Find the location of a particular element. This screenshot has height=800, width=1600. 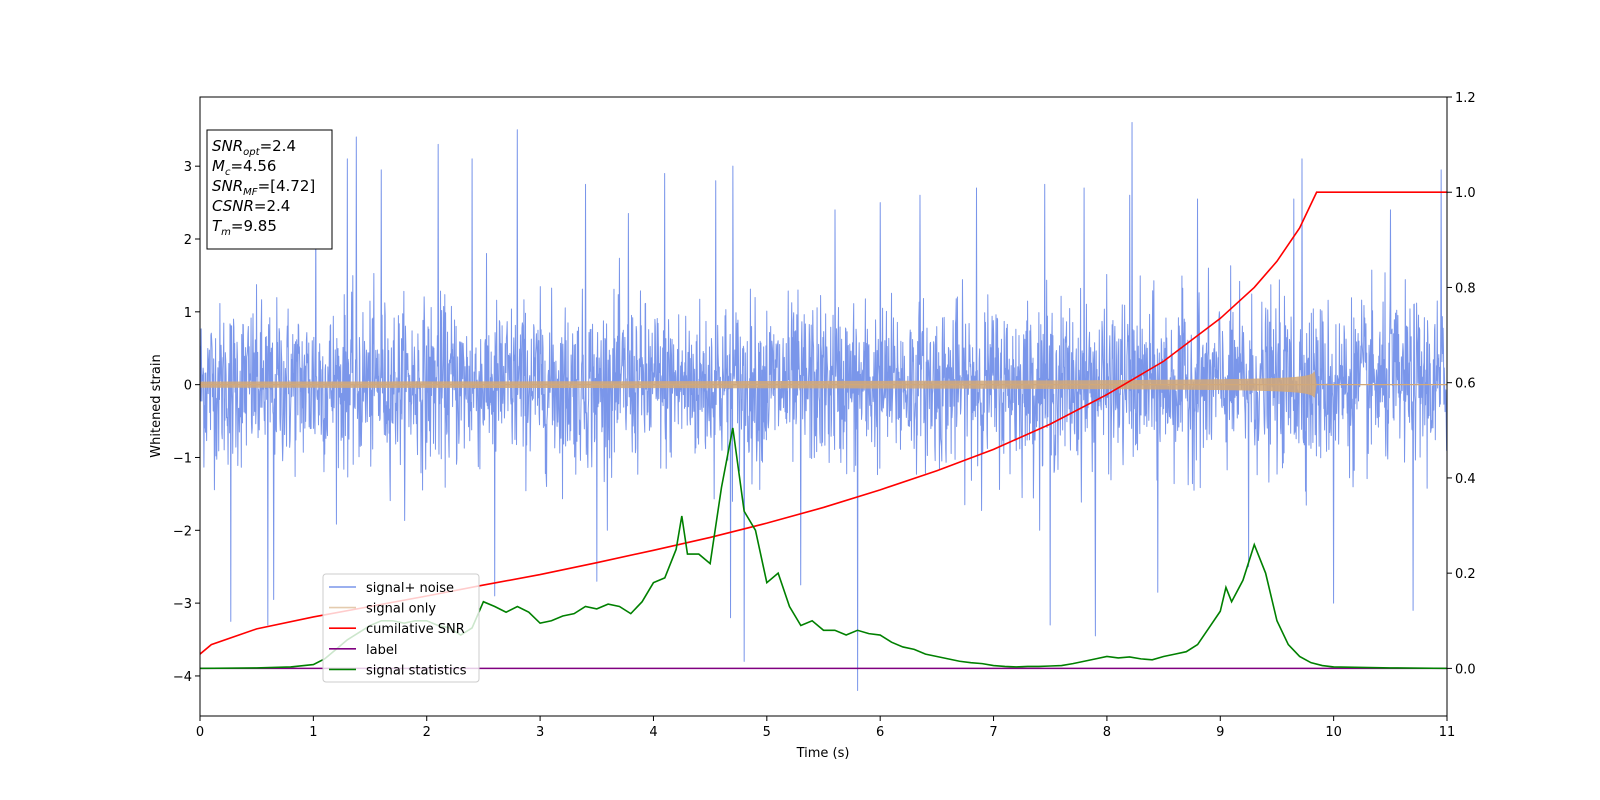

y-right-tick-label: 0.0 is located at coordinates (1465, 669).